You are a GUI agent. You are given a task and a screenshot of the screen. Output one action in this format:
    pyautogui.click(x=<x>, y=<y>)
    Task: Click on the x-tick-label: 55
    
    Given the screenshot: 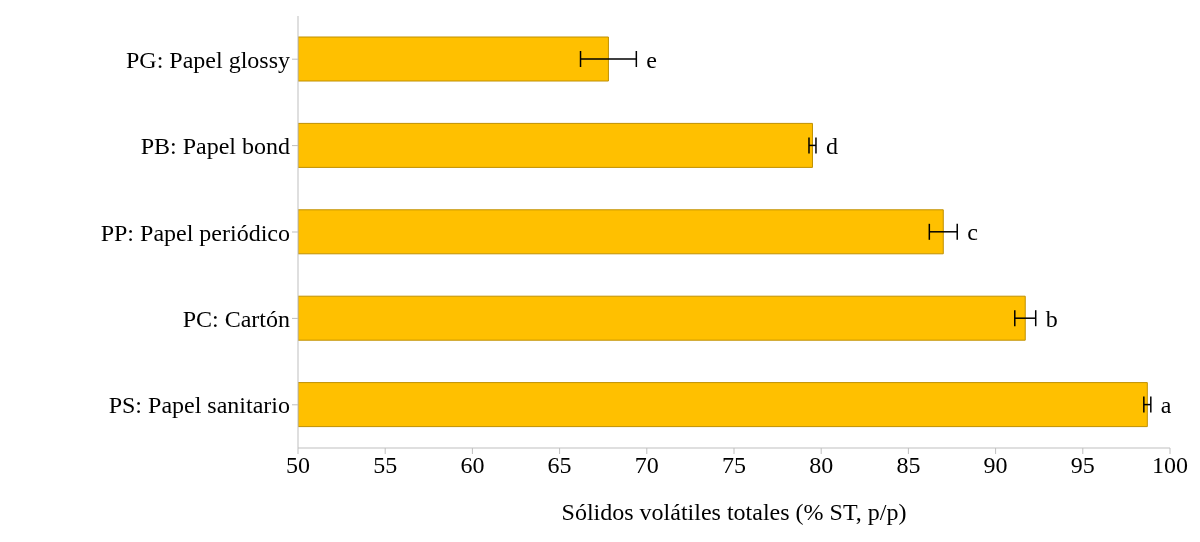 What is the action you would take?
    pyautogui.click(x=385, y=465)
    